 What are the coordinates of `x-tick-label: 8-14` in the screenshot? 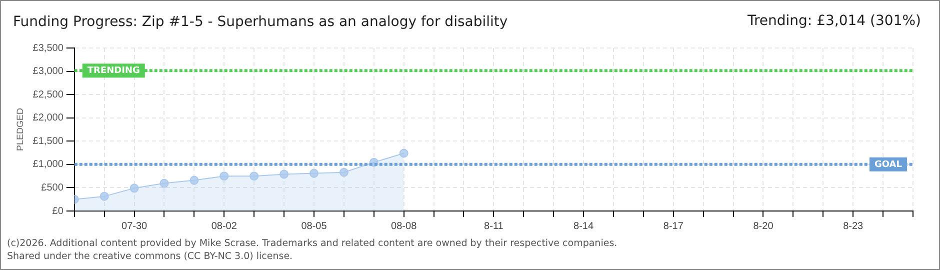 It's located at (584, 226).